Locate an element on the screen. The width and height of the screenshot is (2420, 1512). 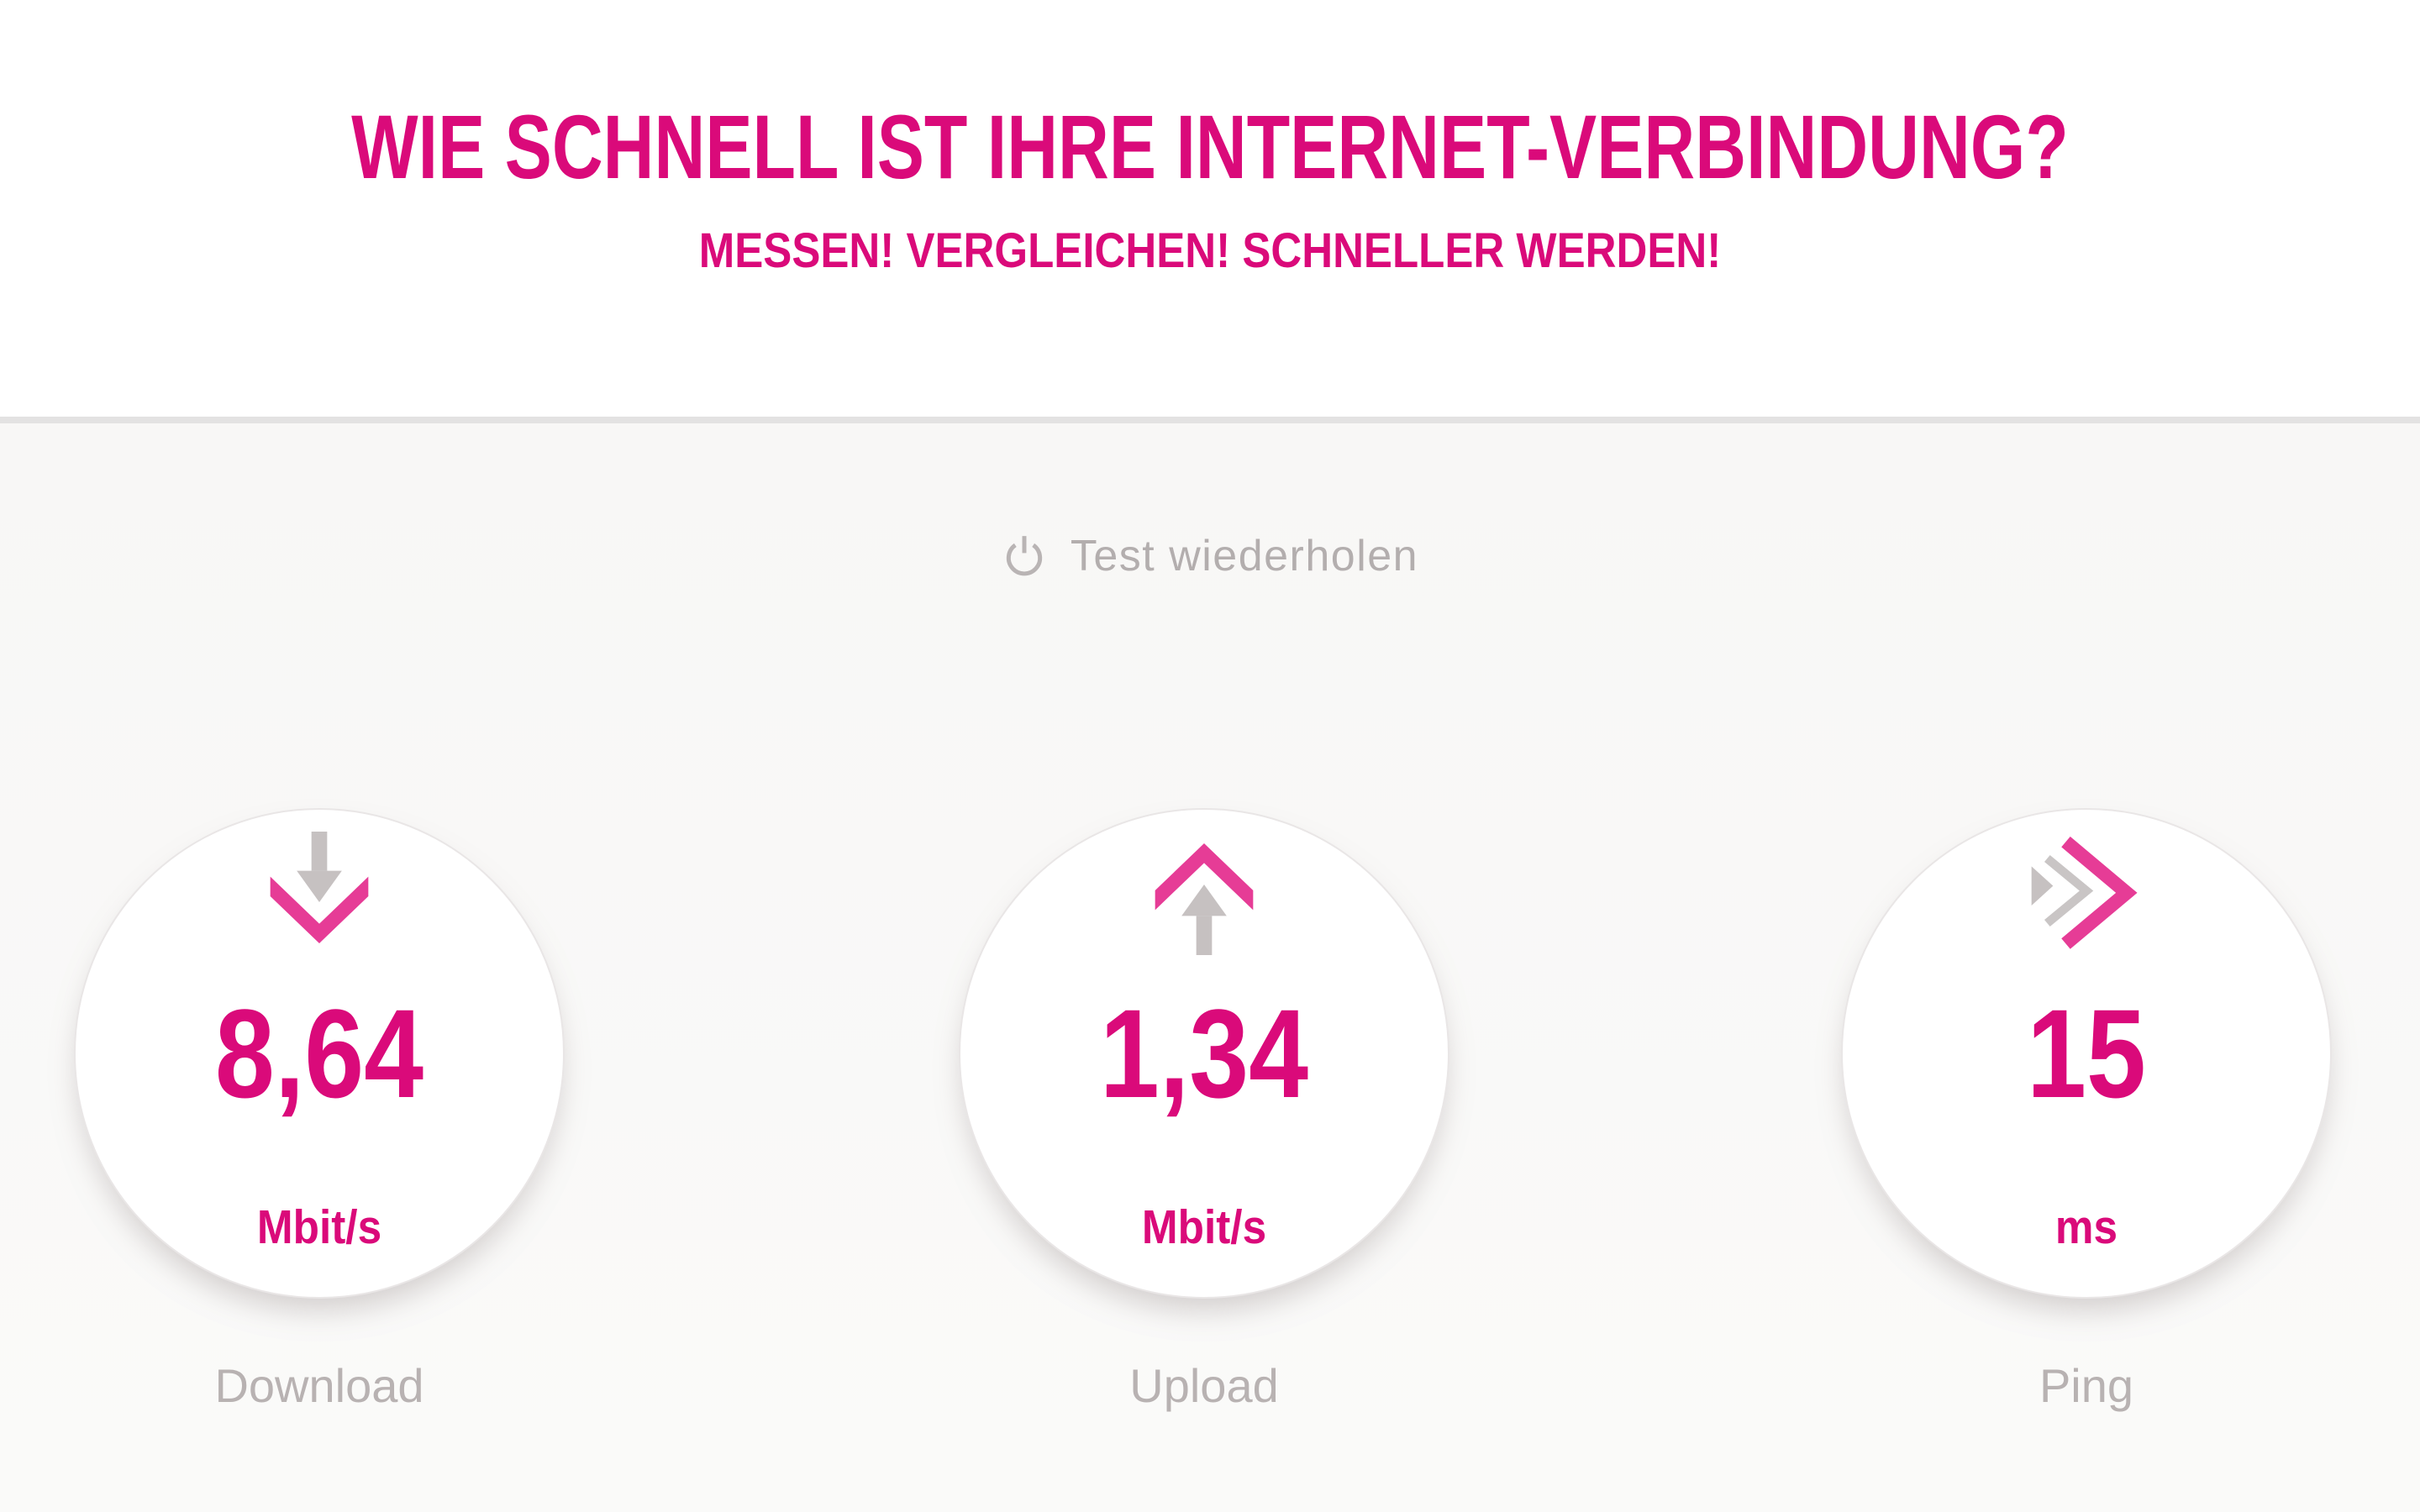
download-unit: Mbit/s is located at coordinates (319, 1227).